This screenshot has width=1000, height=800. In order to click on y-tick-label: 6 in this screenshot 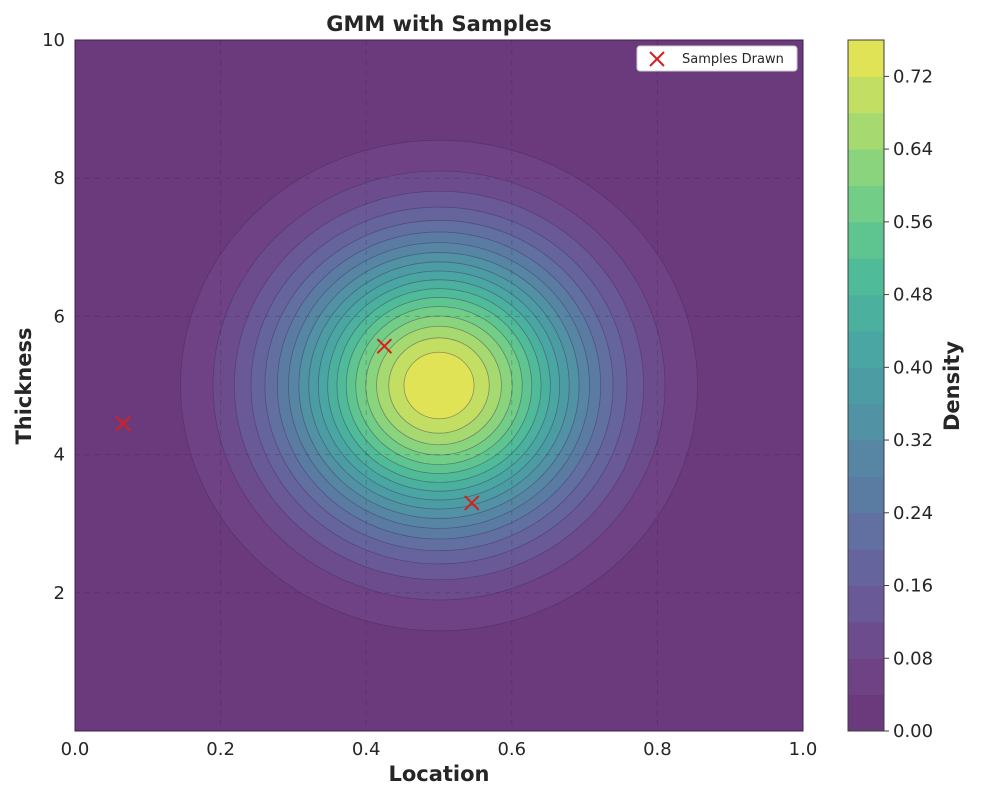, I will do `click(59, 316)`.